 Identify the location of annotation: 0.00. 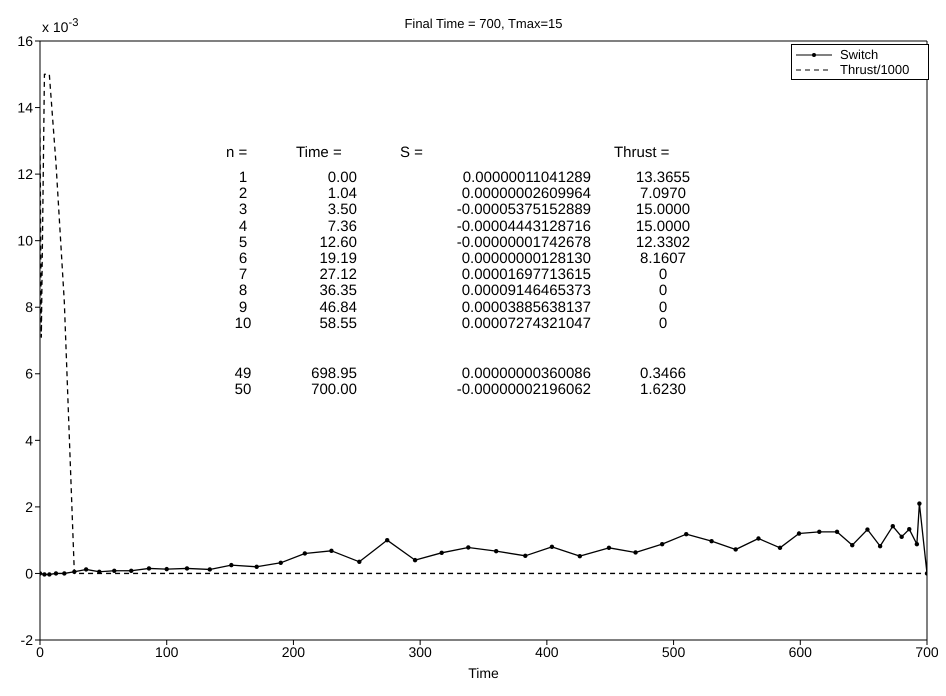
(342, 177).